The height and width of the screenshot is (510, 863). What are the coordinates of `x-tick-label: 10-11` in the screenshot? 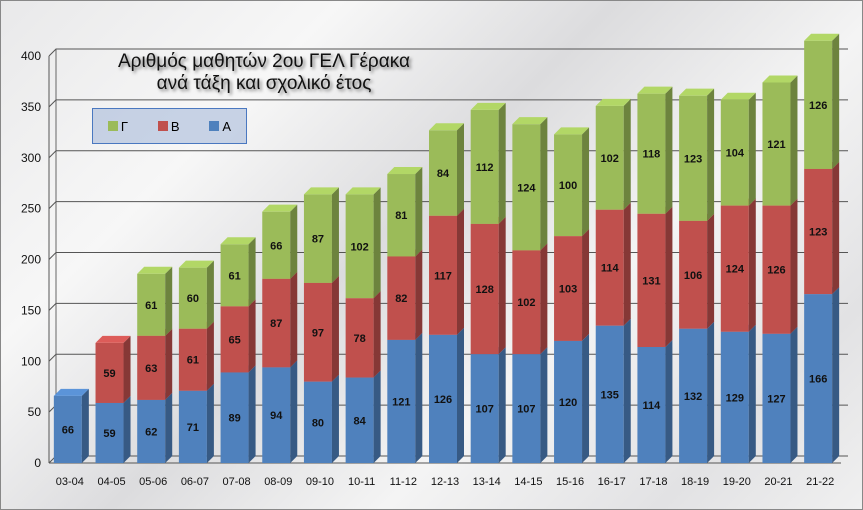 It's located at (361, 482).